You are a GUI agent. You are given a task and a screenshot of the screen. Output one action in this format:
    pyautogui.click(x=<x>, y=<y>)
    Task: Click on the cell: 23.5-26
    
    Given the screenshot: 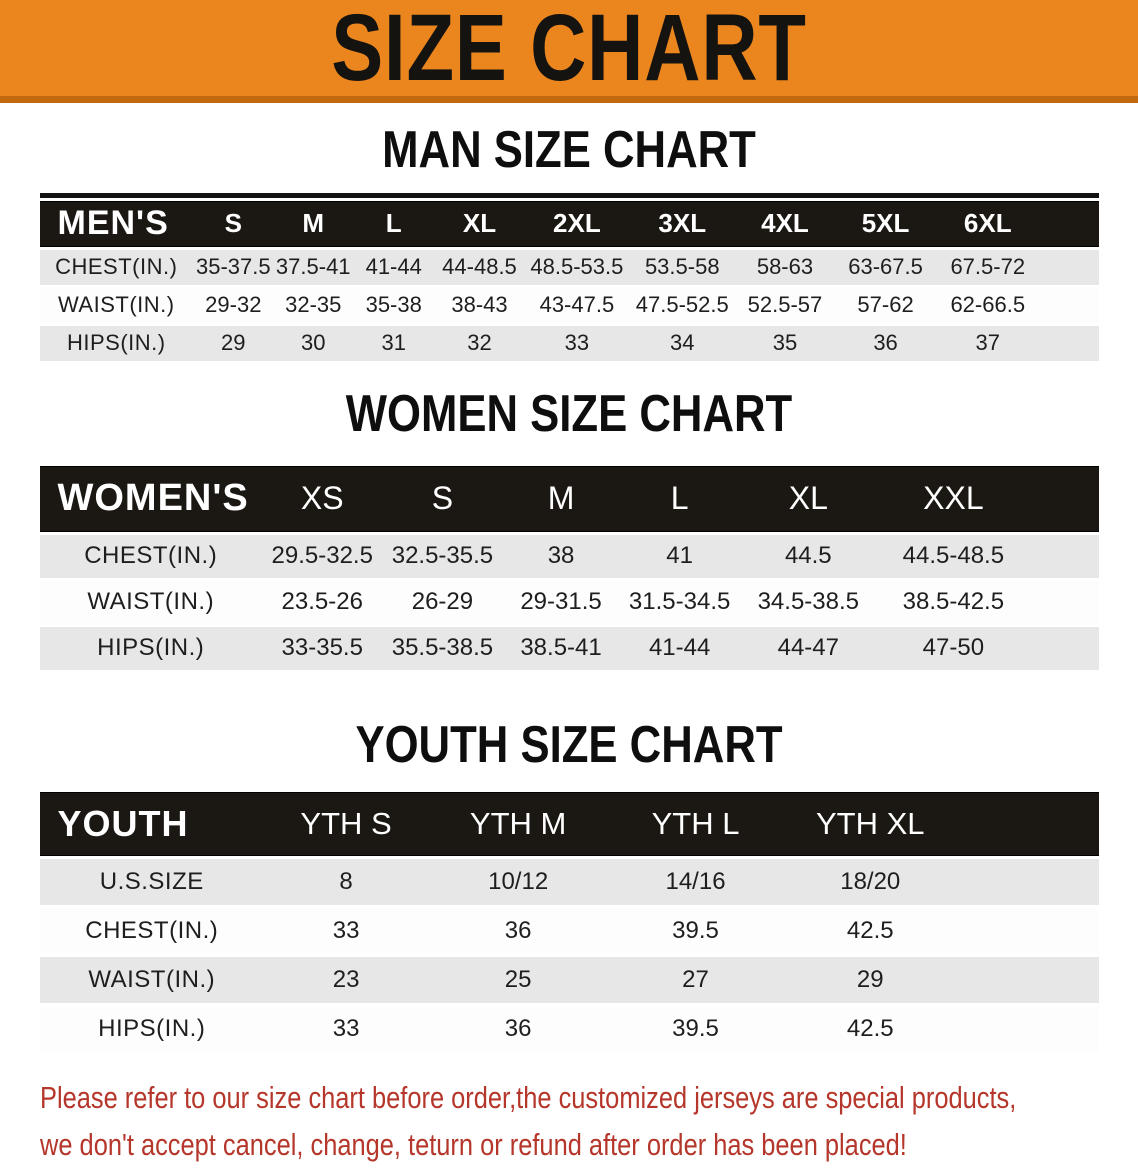 What is the action you would take?
    pyautogui.click(x=322, y=600)
    